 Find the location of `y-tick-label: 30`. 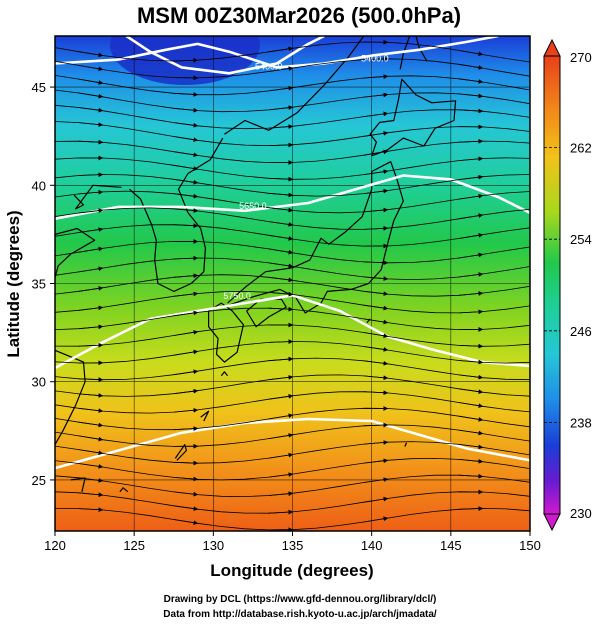

y-tick-label: 30 is located at coordinates (39, 382).